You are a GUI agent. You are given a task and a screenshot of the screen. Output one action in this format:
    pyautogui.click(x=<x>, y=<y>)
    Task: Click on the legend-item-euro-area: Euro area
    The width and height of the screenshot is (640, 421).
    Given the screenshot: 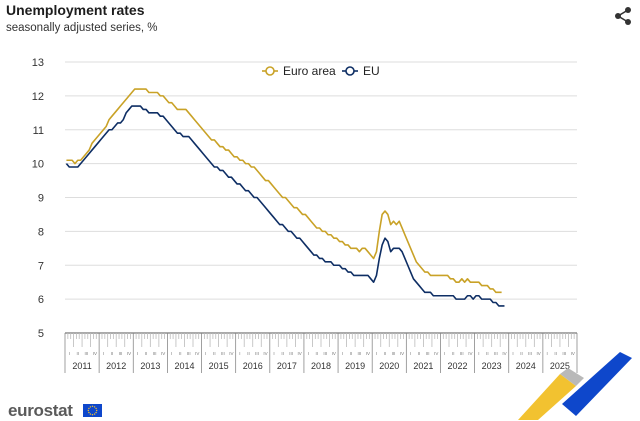 What is the action you would take?
    pyautogui.click(x=299, y=71)
    